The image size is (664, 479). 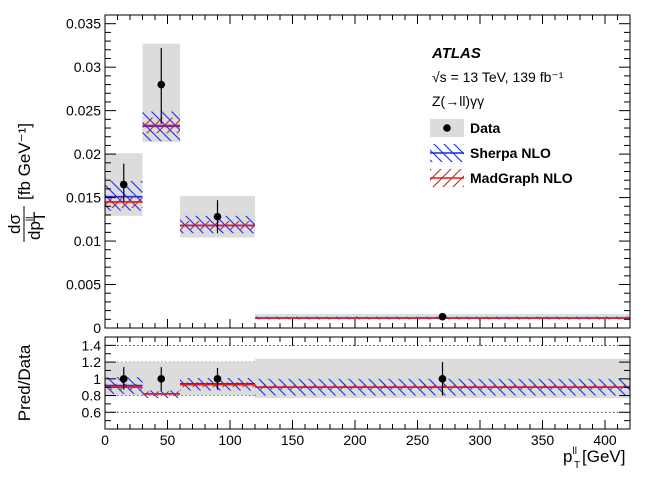 I want to click on y-axis-title-main: dσ dpll T [fb GeV⁻¹], so click(x=27, y=182).